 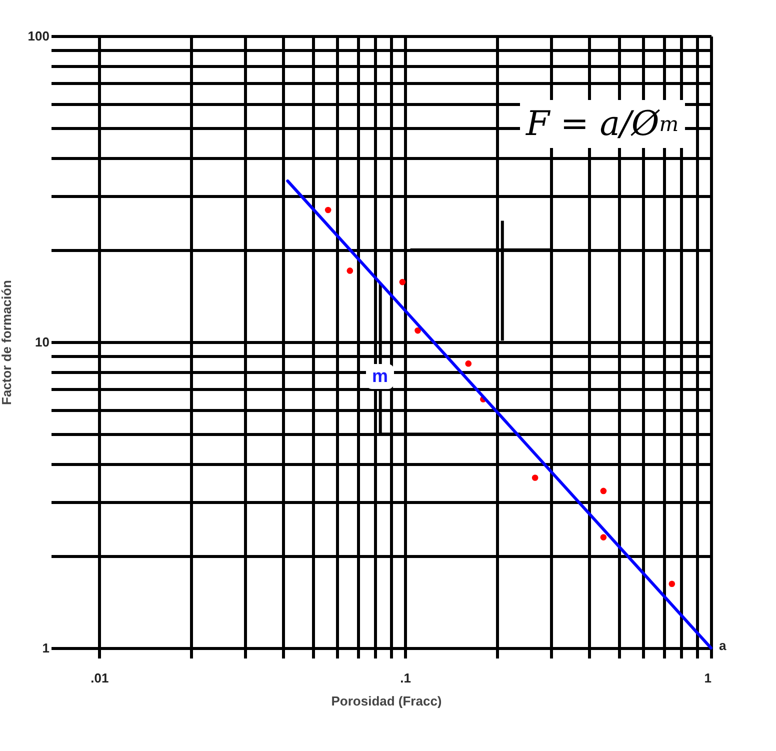 What do you see at coordinates (42, 342) in the screenshot?
I see `y-tick-label: 10` at bounding box center [42, 342].